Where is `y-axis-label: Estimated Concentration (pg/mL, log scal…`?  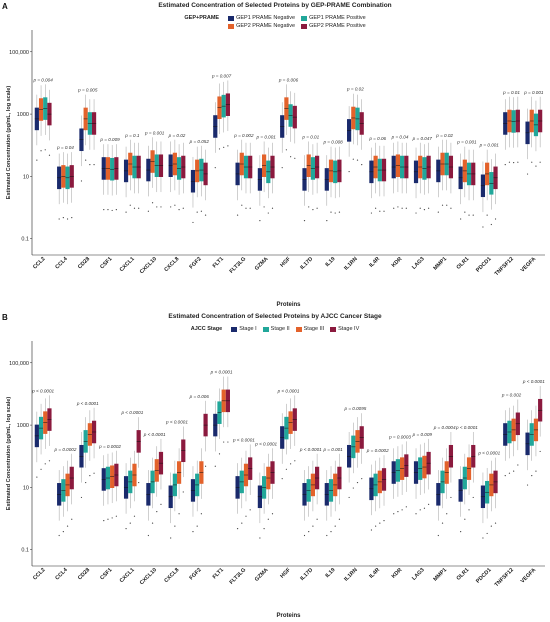 y-axis-label: Estimated Concentration (pg/mL, log scal… is located at coordinates (9, 143).